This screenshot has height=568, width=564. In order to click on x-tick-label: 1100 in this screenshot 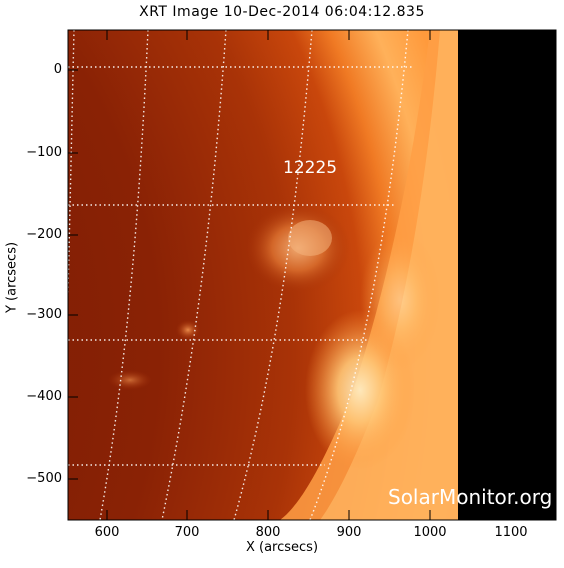, I will do `click(511, 532)`.